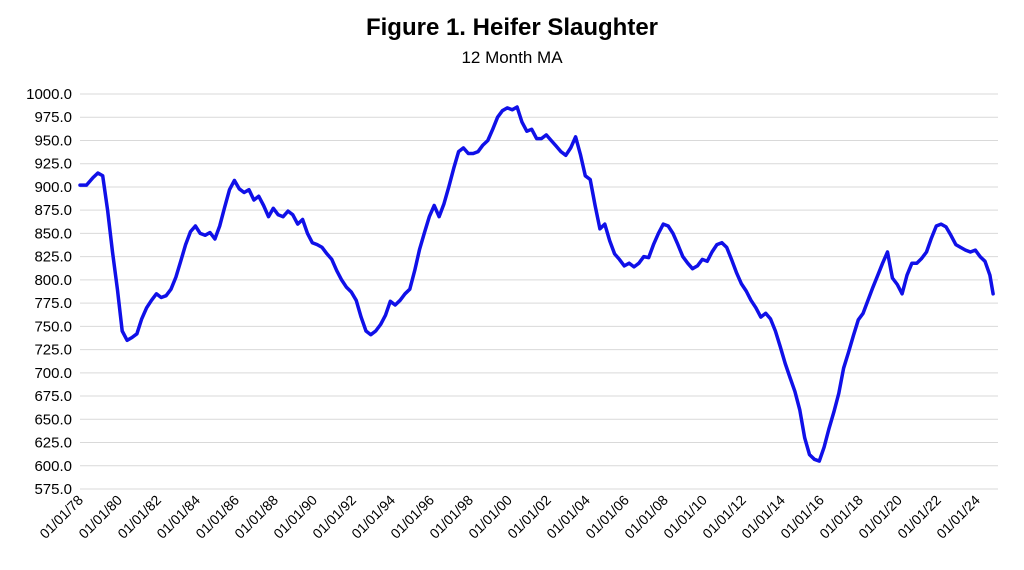  What do you see at coordinates (49, 94) in the screenshot?
I see `y-tick-label: 1000.0` at bounding box center [49, 94].